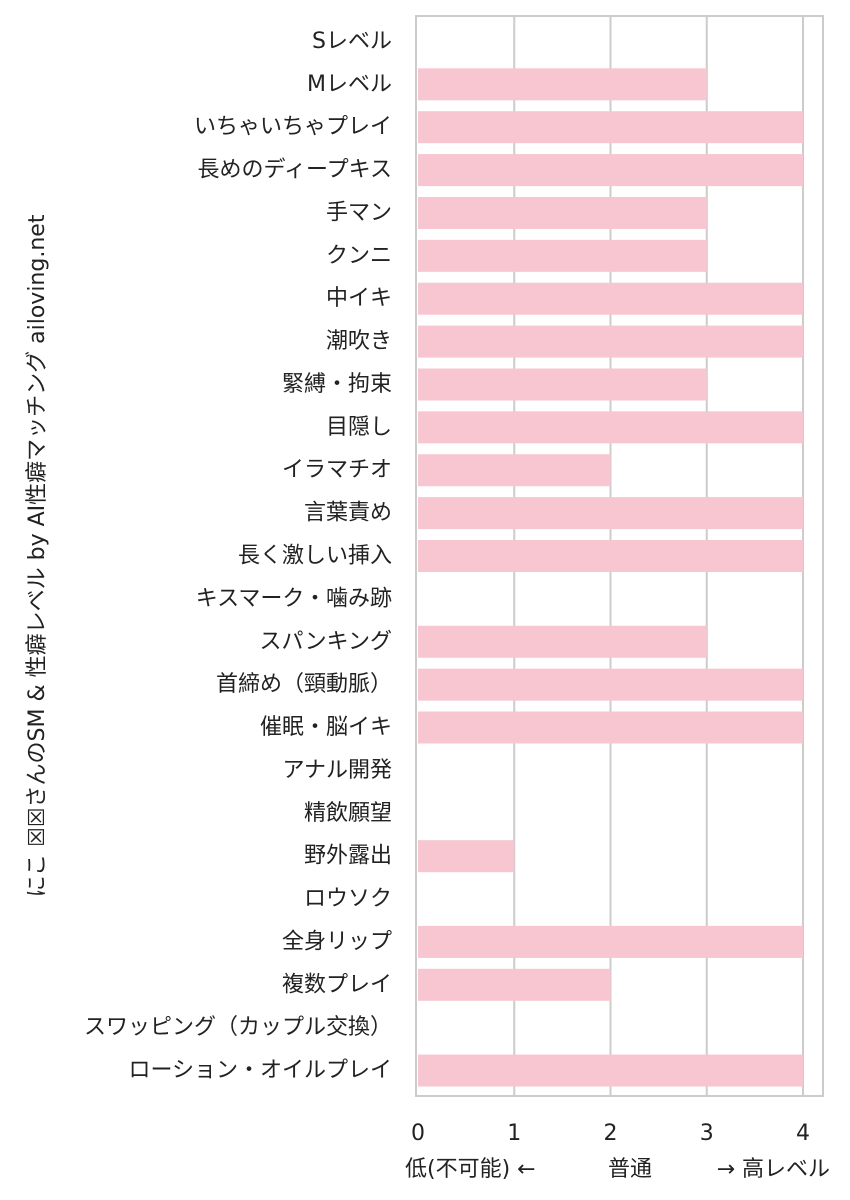  I want to click on x-tick-label: 2, so click(611, 1133).